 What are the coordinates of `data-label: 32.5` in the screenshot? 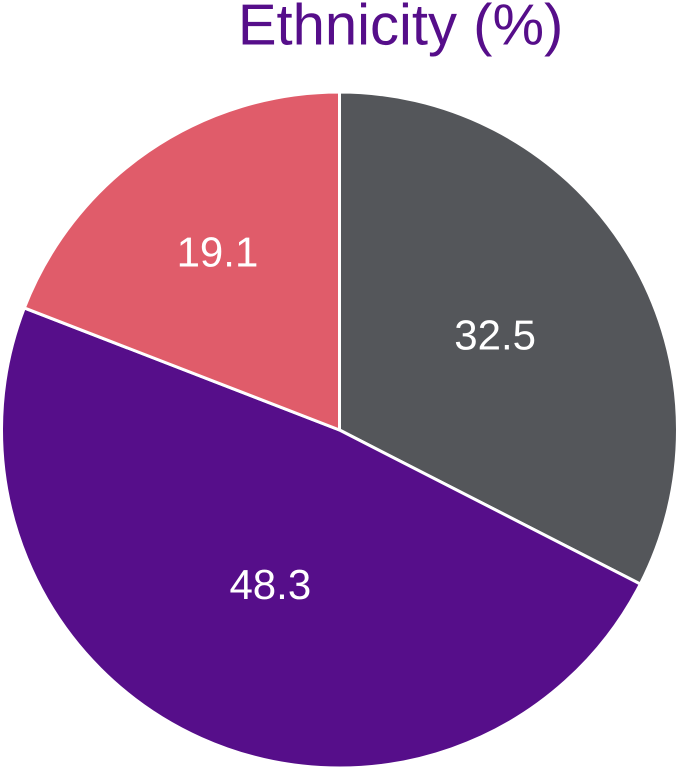 It's located at (495, 334).